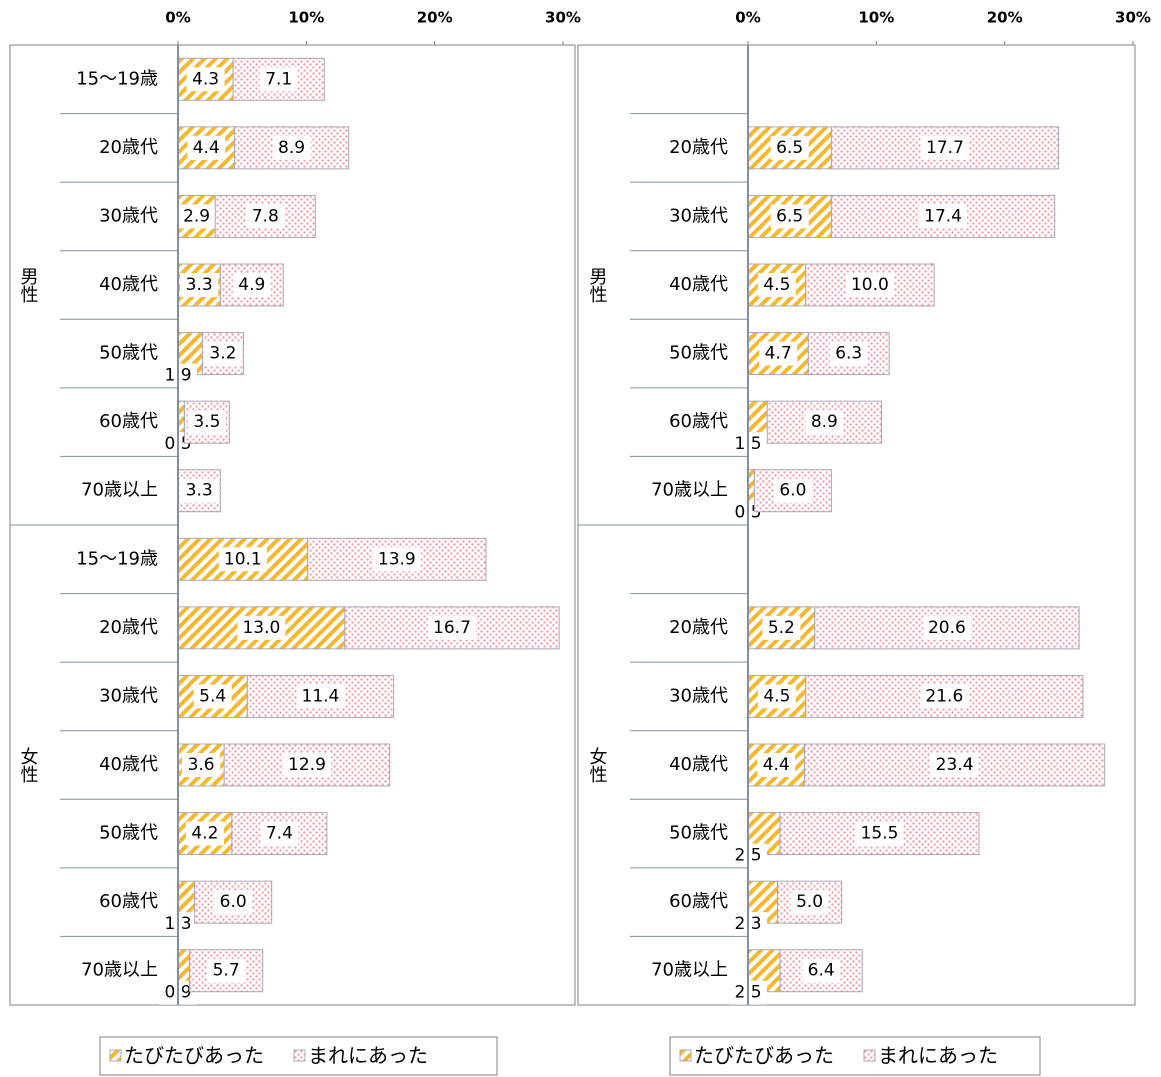 The height and width of the screenshot is (1077, 1161). I want to click on legend-frame, so click(855, 1056).